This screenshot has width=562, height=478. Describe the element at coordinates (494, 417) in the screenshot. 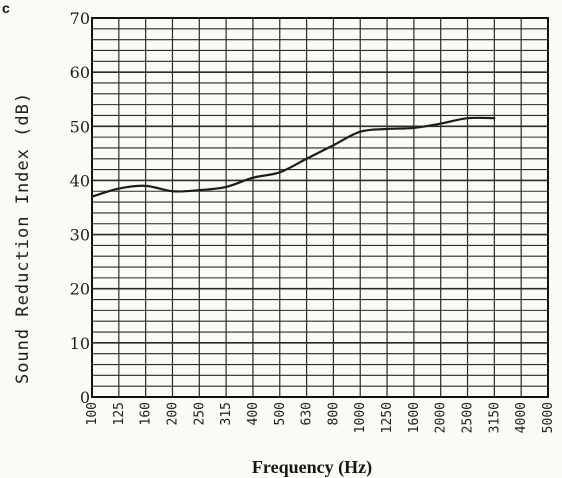

I see `x-tick-label: 3150` at that location.